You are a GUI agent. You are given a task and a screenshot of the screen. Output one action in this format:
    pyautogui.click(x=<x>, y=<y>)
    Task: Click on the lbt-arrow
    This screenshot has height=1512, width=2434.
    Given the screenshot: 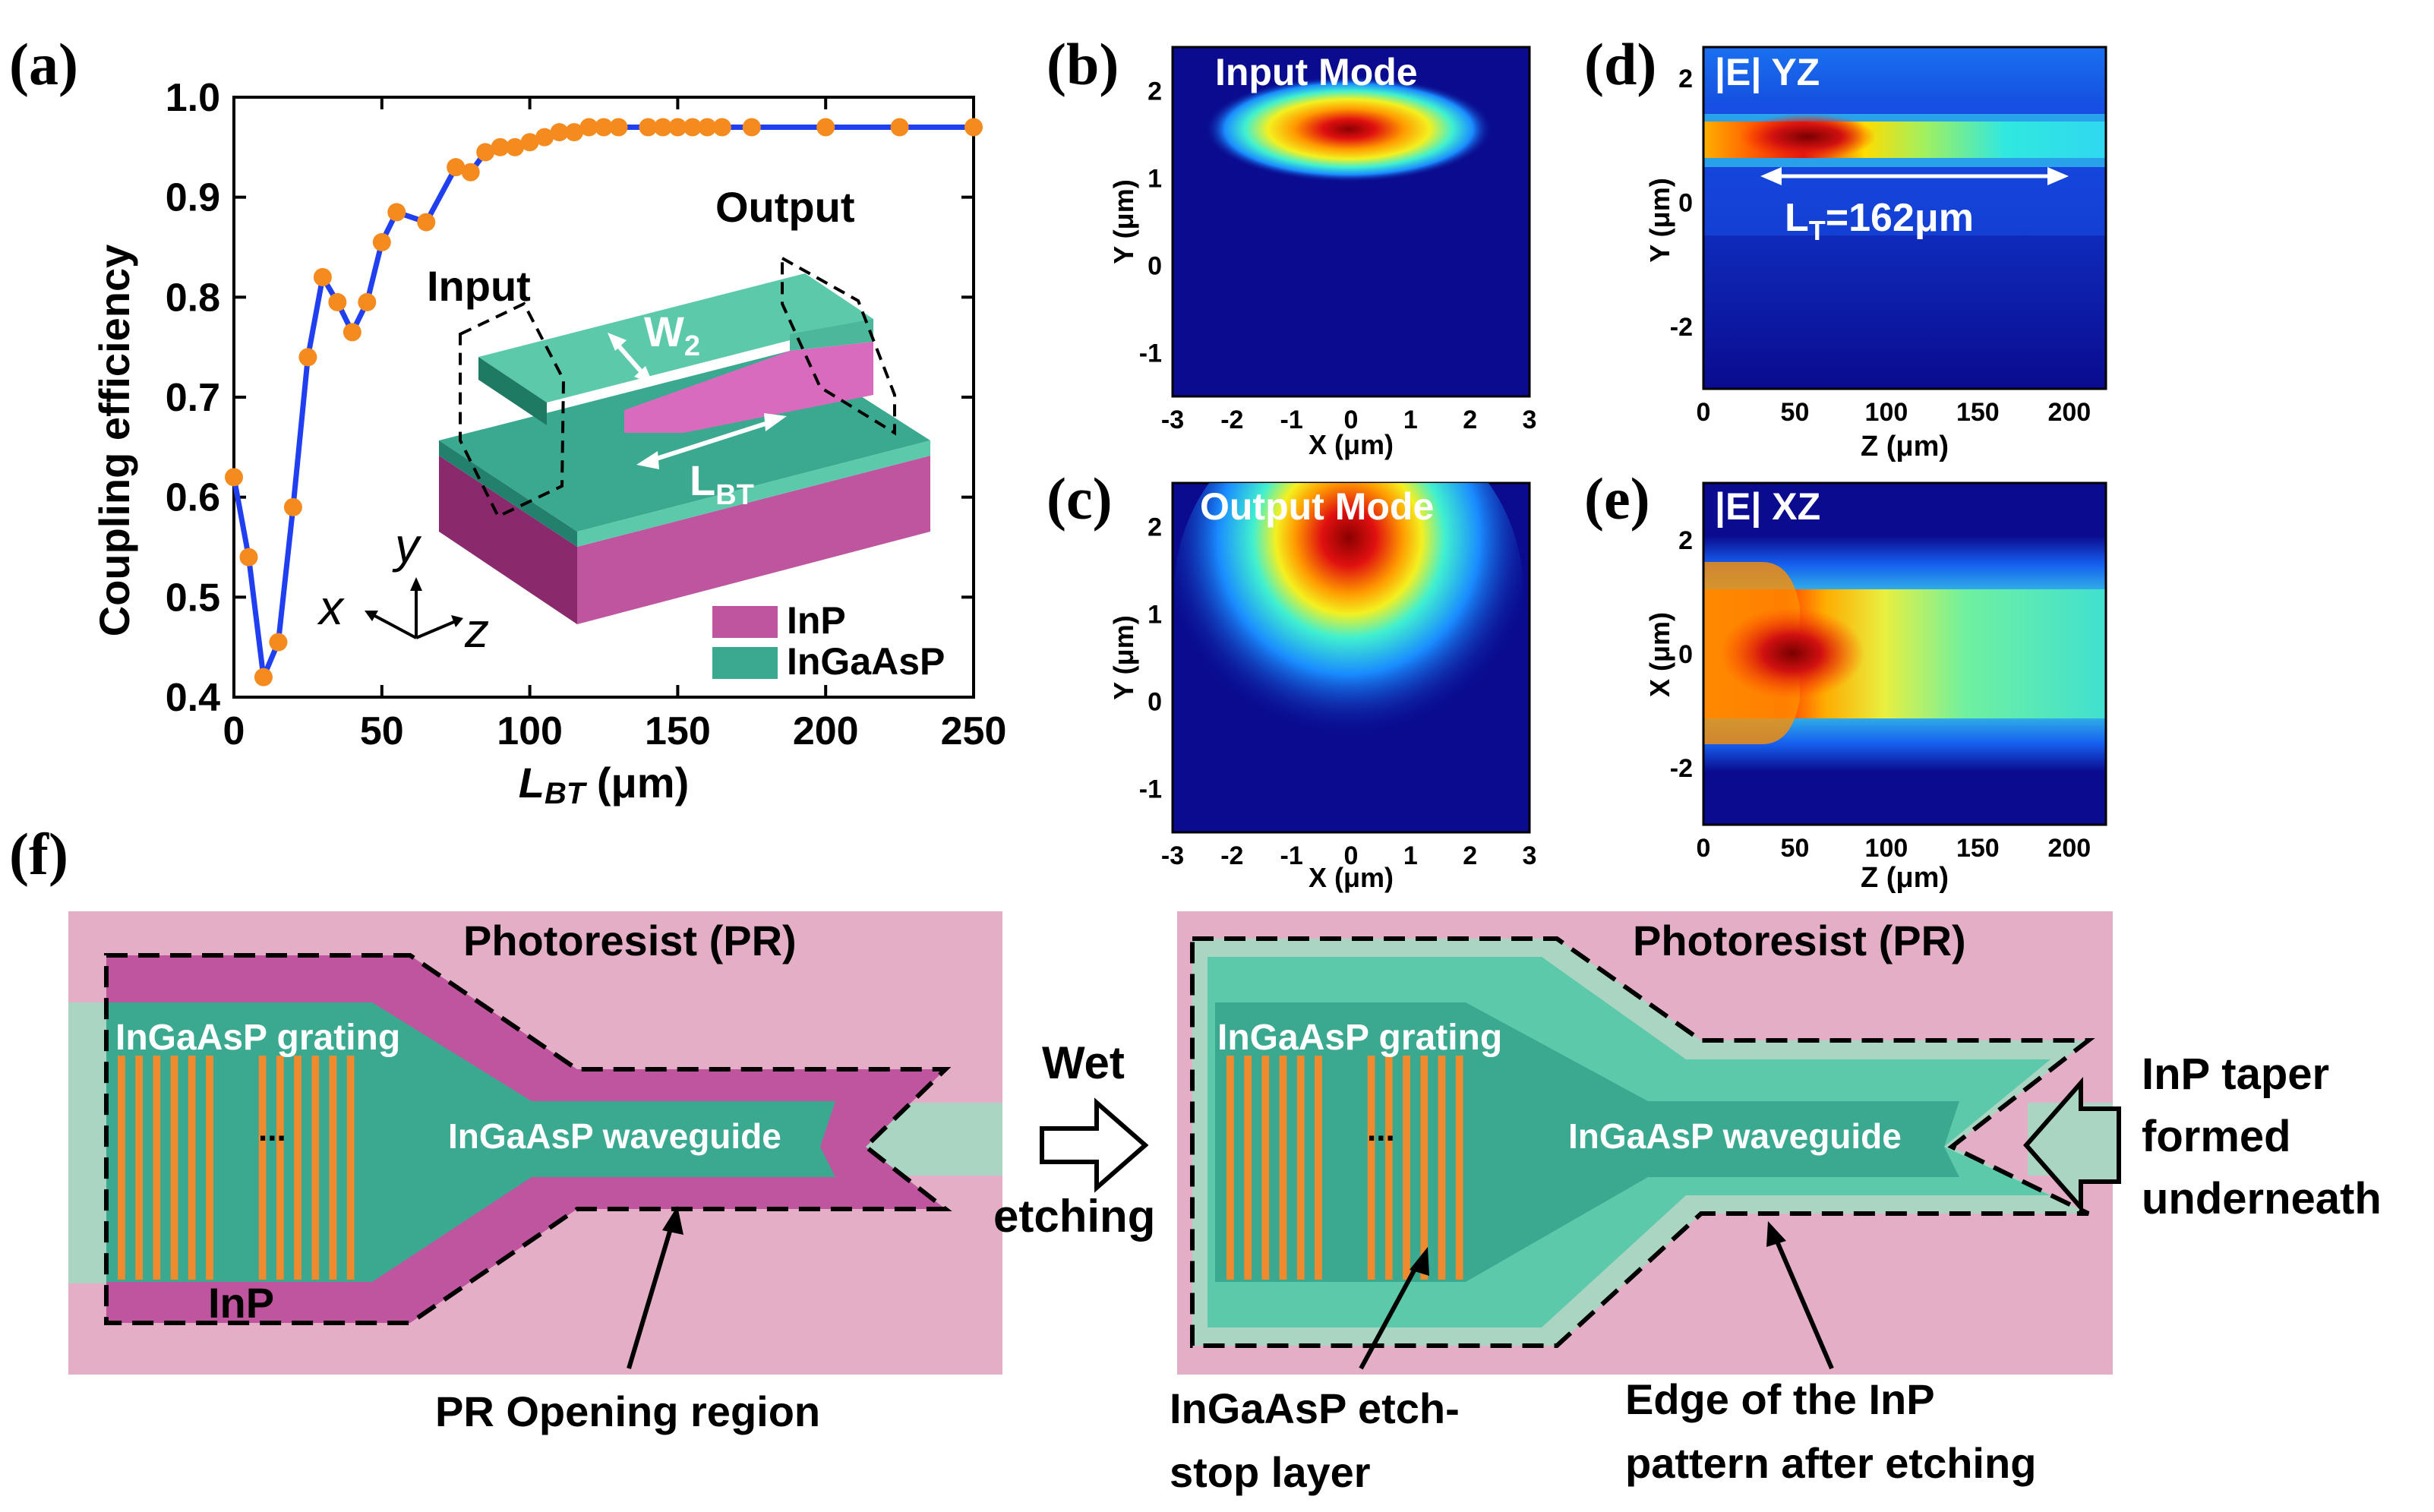 What is the action you would take?
    pyautogui.click(x=710, y=441)
    